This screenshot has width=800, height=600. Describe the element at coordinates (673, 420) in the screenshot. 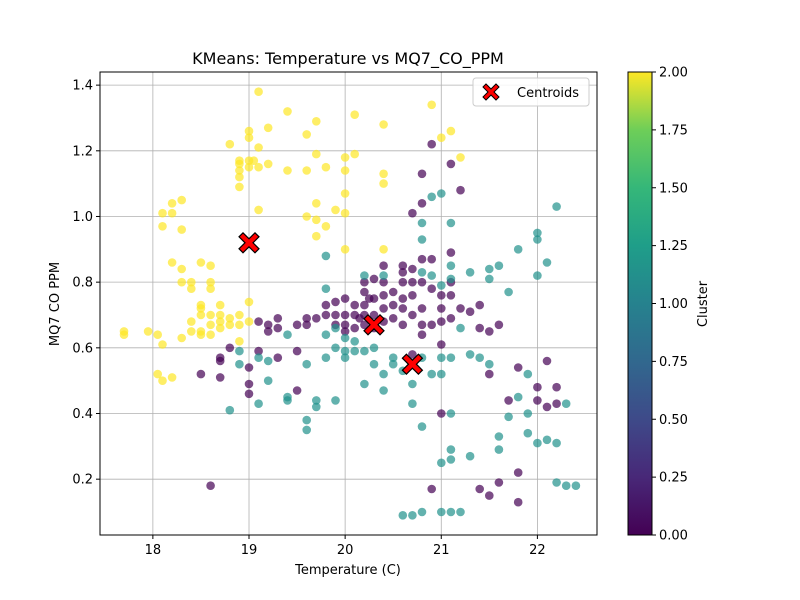

I see `colorbar-tick-label: 0.50` at that location.